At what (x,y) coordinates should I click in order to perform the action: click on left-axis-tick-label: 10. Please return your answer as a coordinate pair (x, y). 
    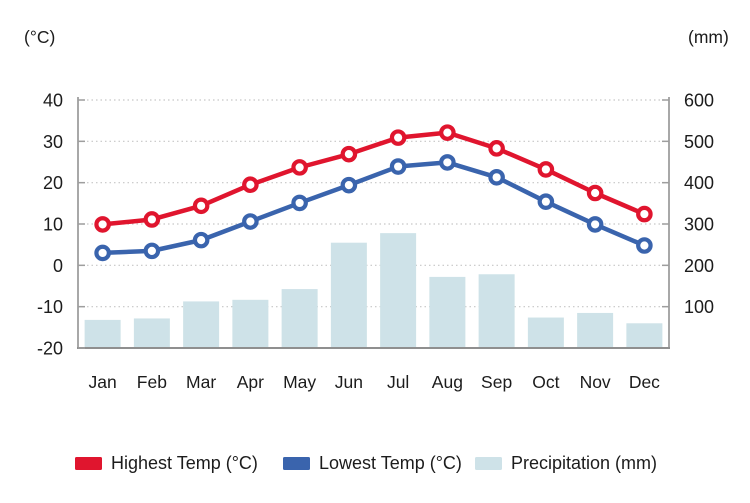
    Looking at the image, I should click on (53, 225).